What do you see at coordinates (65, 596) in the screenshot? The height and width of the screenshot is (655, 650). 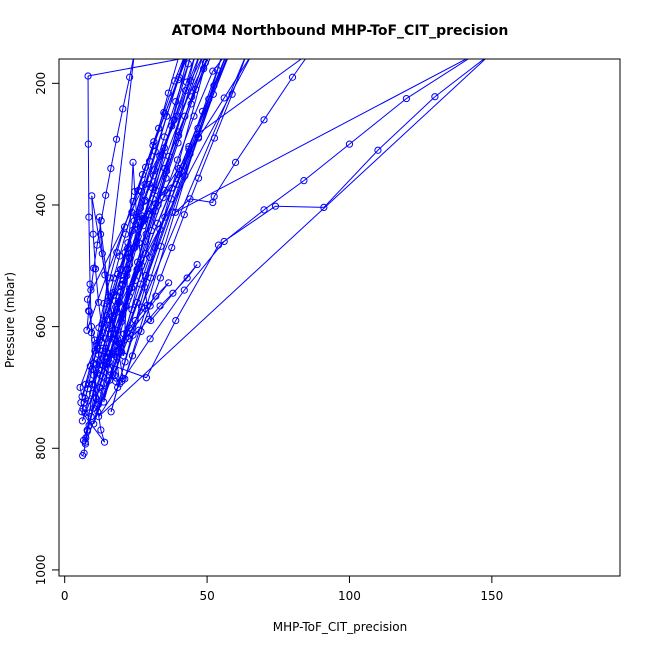 I see `x-tick-label: 0` at bounding box center [65, 596].